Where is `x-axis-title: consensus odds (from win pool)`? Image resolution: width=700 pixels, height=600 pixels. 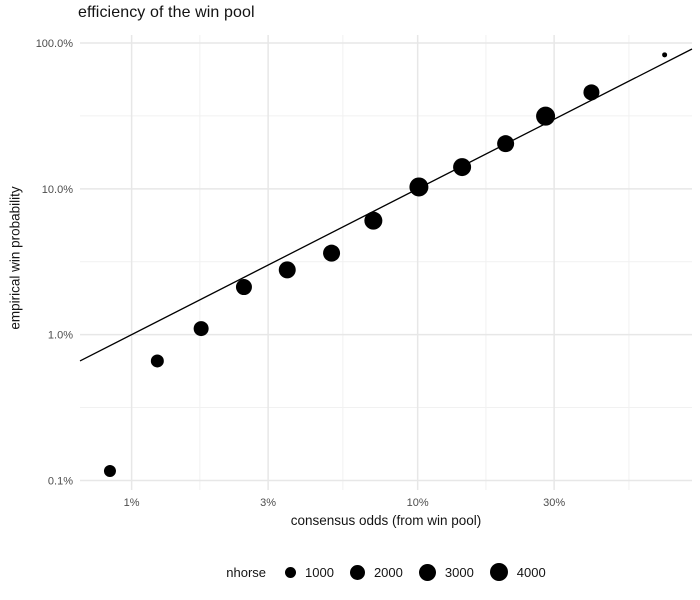
x-axis-title: consensus odds (from win pool) is located at coordinates (386, 520).